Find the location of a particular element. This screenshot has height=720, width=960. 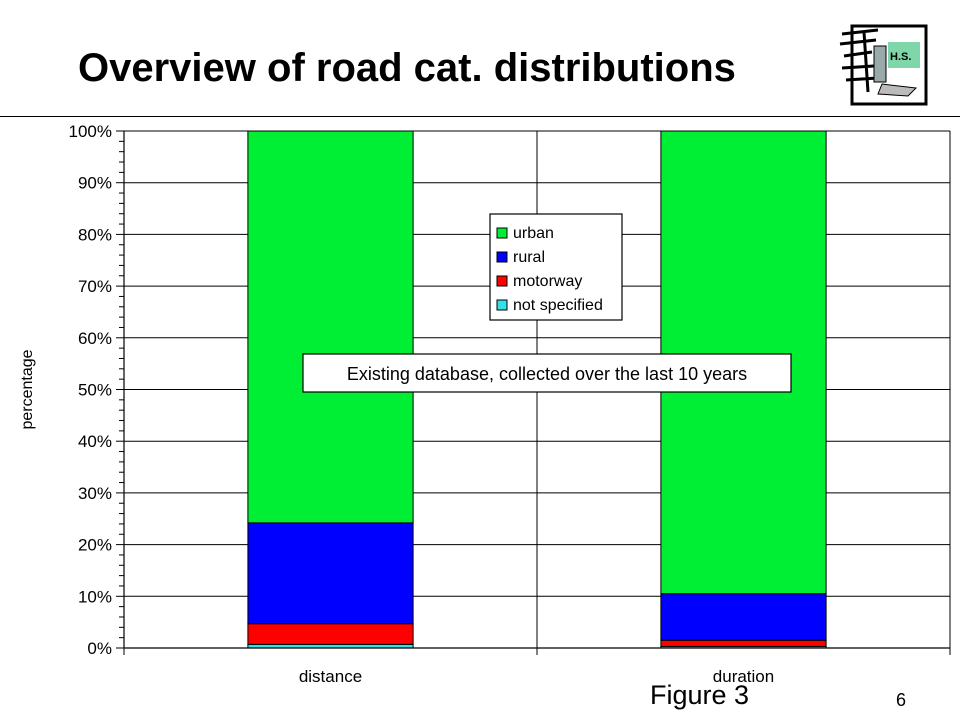

hs-logo: H.S. is located at coordinates (883, 65).